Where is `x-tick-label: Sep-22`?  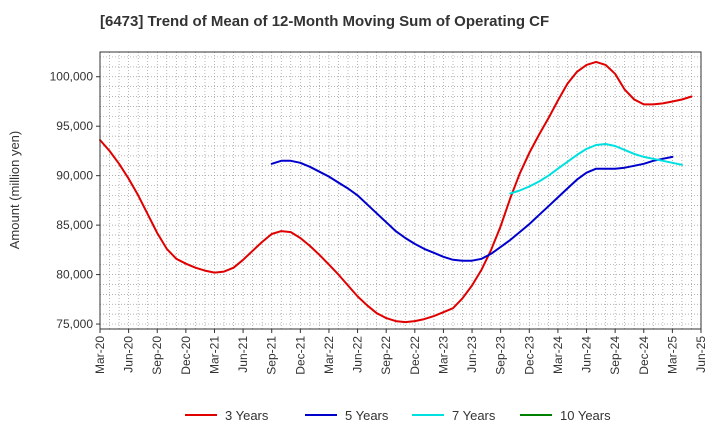
x-tick-label: Sep-22 is located at coordinates (386, 355).